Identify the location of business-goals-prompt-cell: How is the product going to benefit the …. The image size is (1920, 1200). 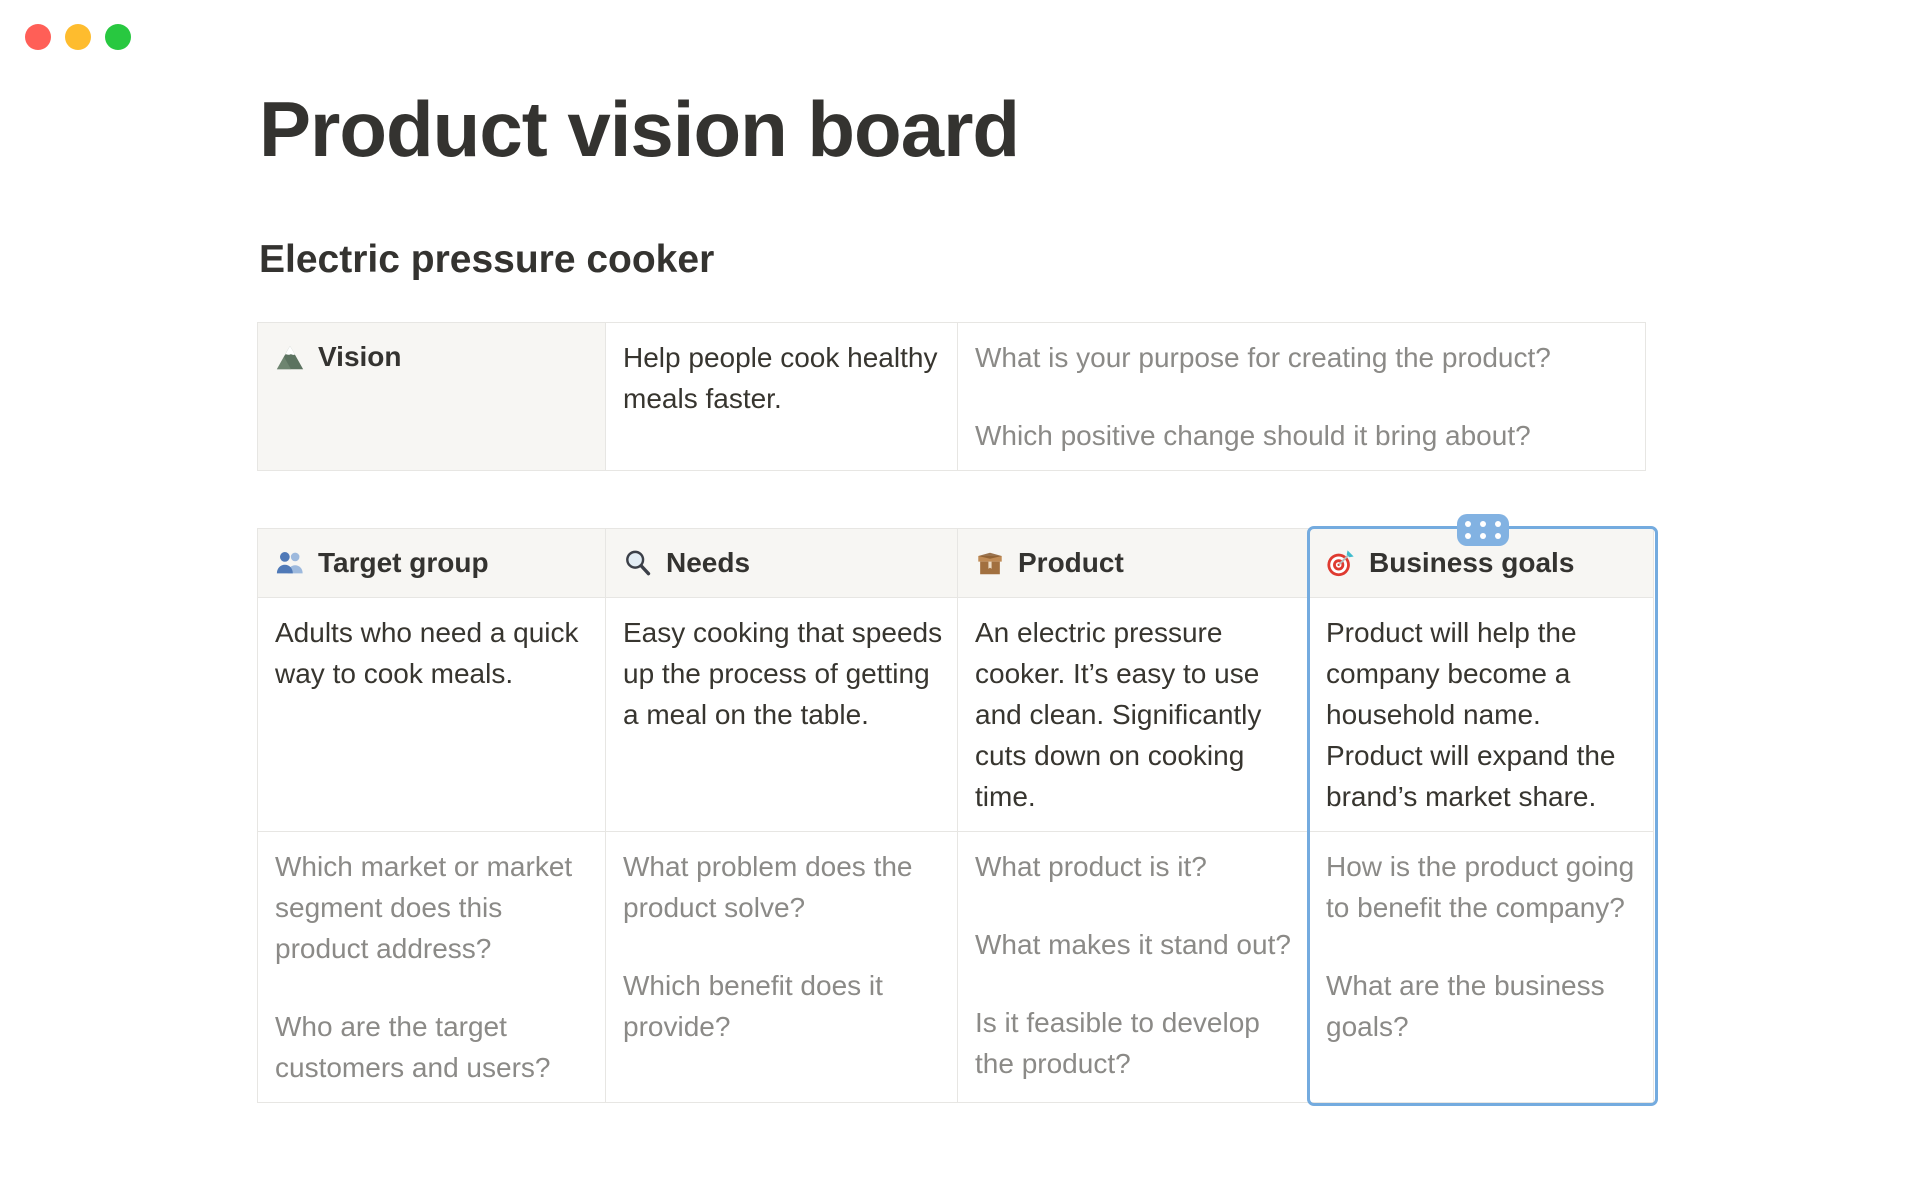
(1481, 967).